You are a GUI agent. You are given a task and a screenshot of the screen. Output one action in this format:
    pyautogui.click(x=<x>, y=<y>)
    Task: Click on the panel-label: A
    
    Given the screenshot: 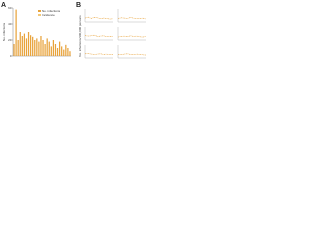 What is the action you would take?
    pyautogui.click(x=3, y=5)
    